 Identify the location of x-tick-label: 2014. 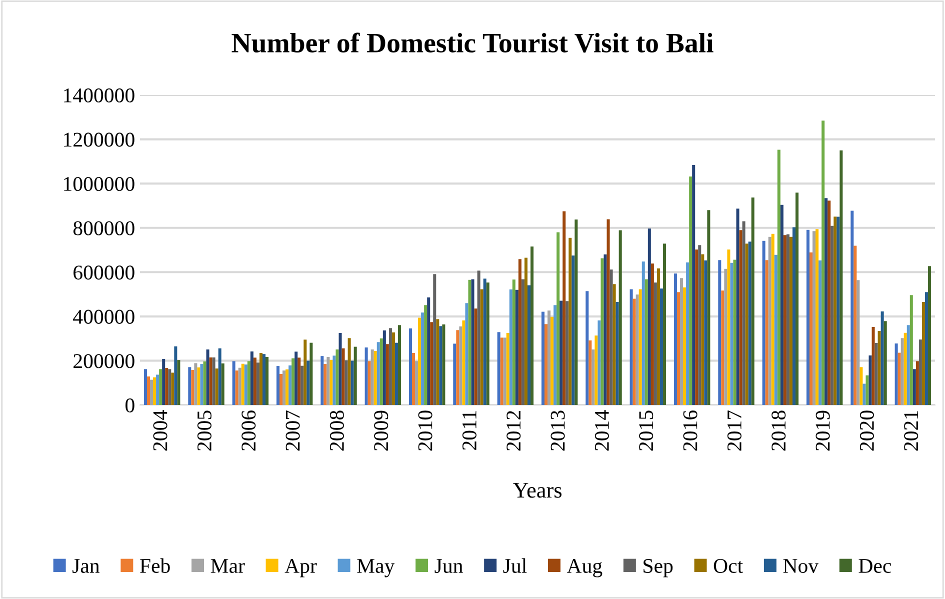
(601, 430).